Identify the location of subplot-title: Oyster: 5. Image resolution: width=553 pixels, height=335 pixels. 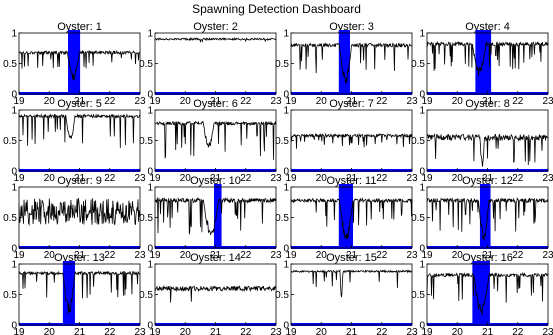
(79, 104).